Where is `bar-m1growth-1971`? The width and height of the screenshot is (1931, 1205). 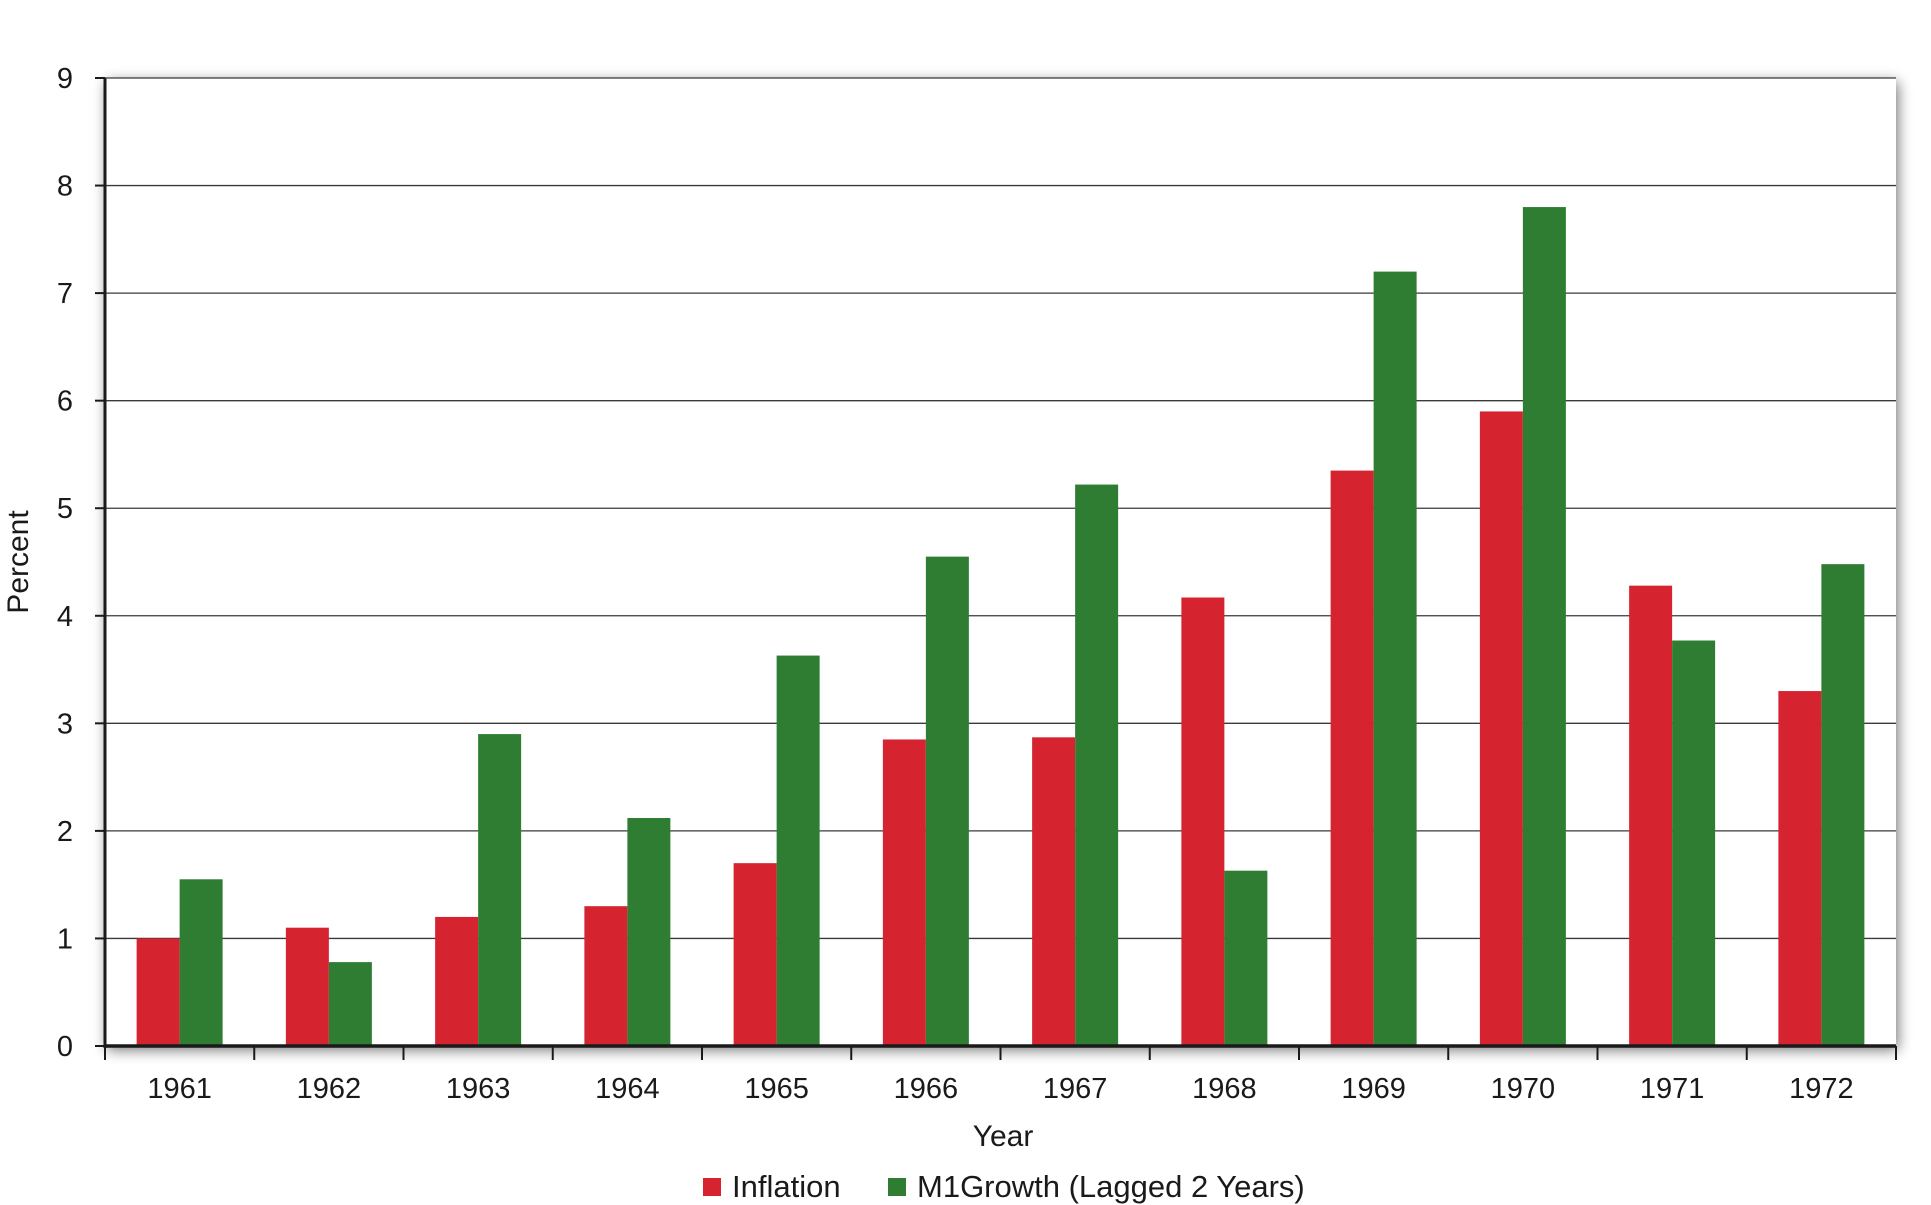 bar-m1growth-1971 is located at coordinates (1694, 843).